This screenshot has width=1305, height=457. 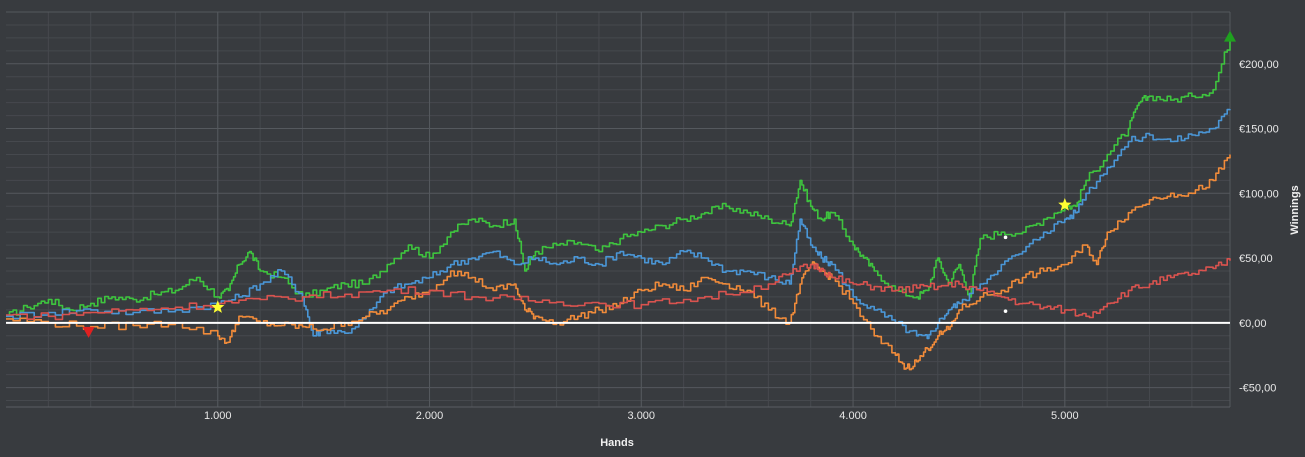 I want to click on x-tick-labels: 1.000 2.000 3.000 4.000 5.000, so click(x=641, y=416).